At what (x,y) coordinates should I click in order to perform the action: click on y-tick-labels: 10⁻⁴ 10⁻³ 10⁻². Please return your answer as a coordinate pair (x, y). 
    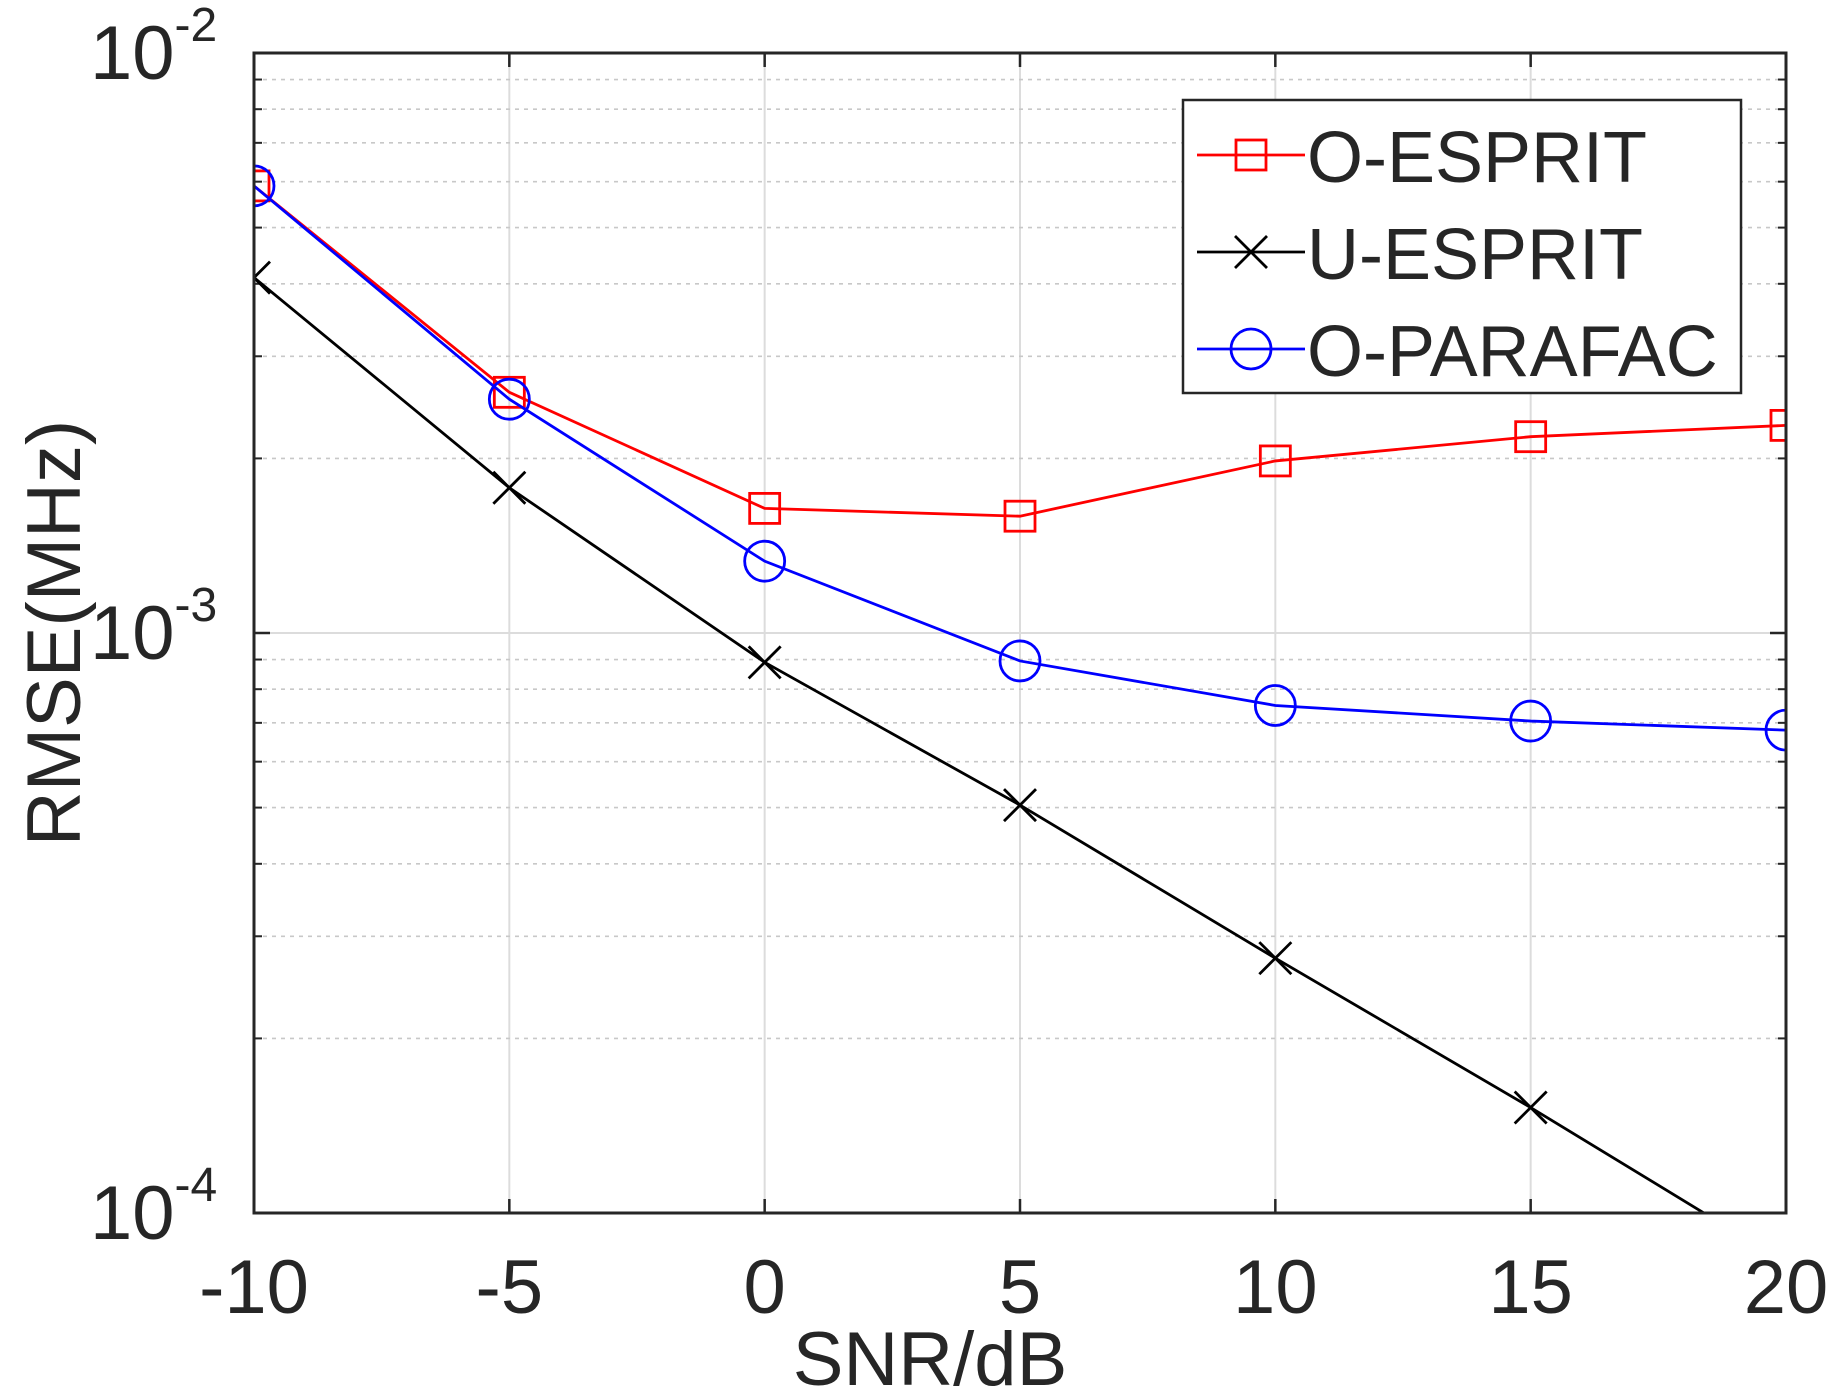
    Looking at the image, I should click on (153, 628).